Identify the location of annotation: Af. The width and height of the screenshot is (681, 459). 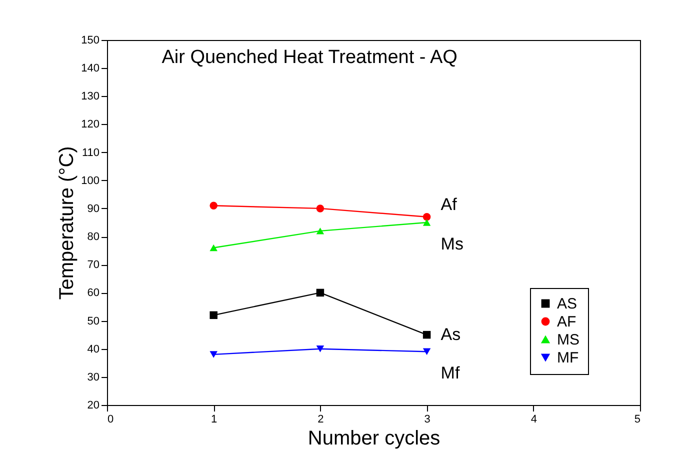
(449, 204).